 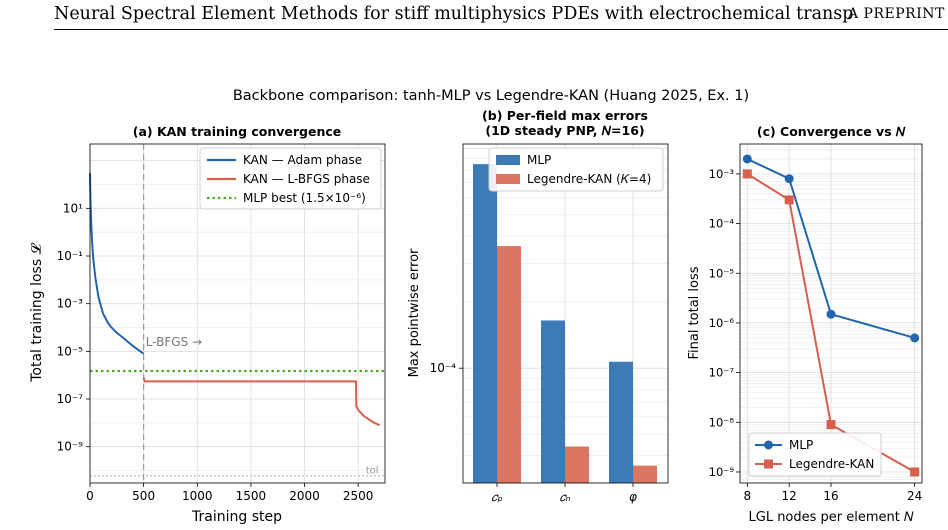 I want to click on x-tick-label: 1500, so click(x=251, y=496).